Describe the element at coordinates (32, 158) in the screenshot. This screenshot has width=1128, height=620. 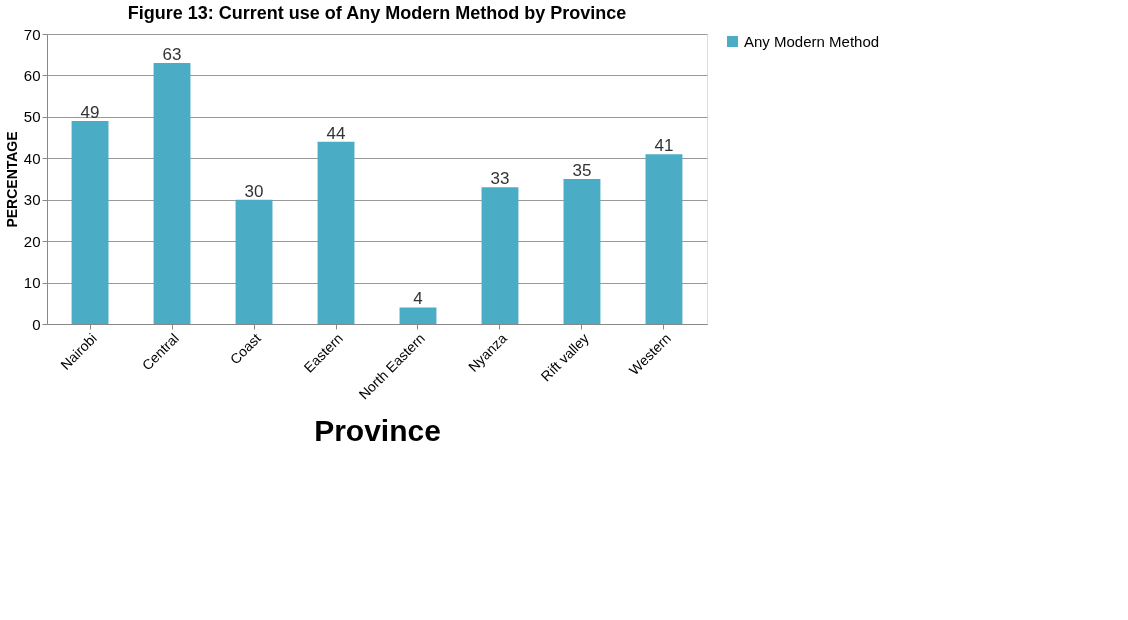
I see `y-tick-label: 40` at that location.